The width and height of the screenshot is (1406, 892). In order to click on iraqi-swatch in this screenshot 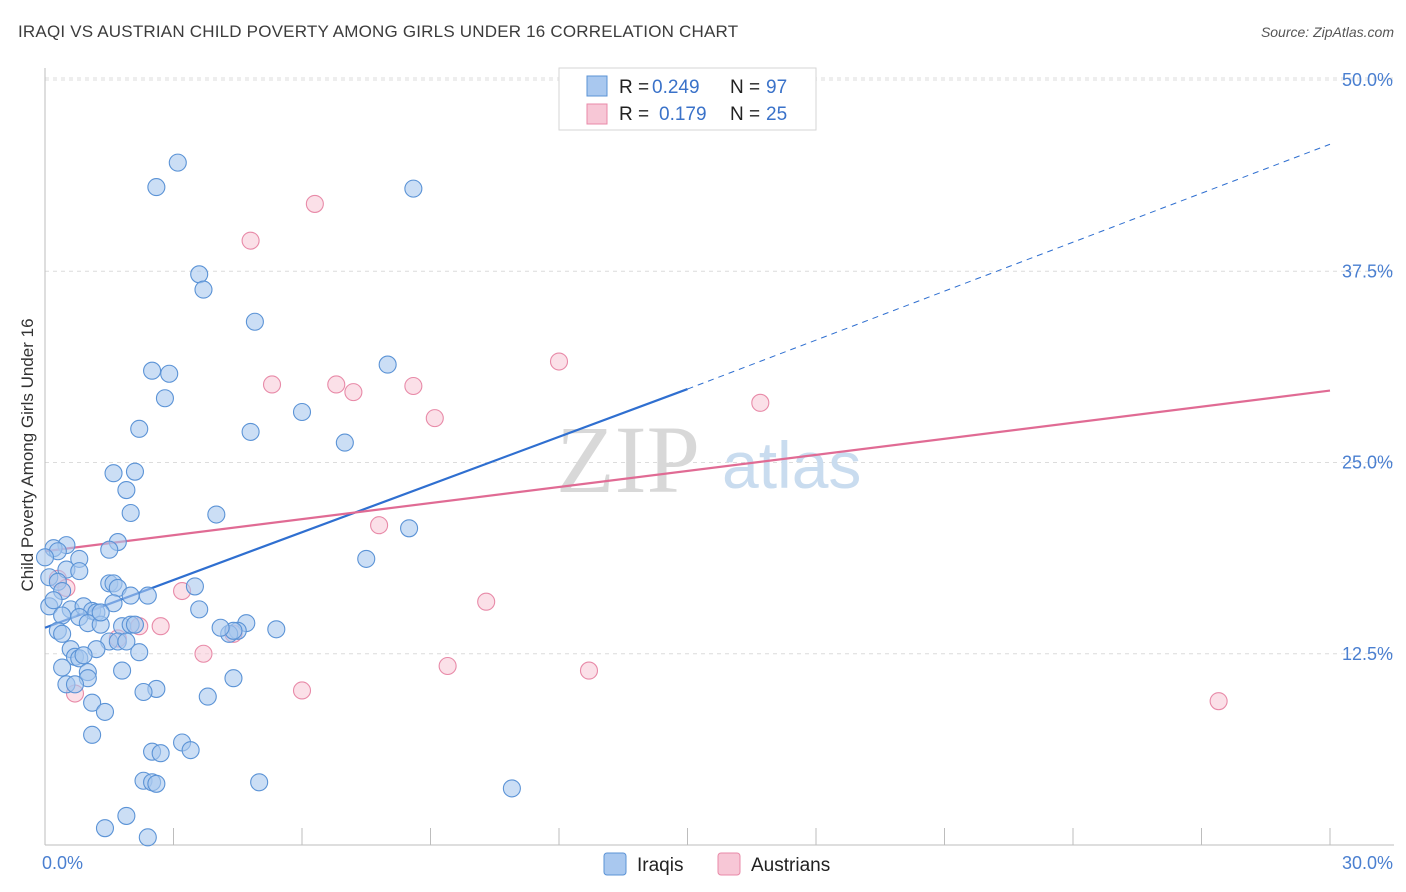, I will do `click(597, 86)`.